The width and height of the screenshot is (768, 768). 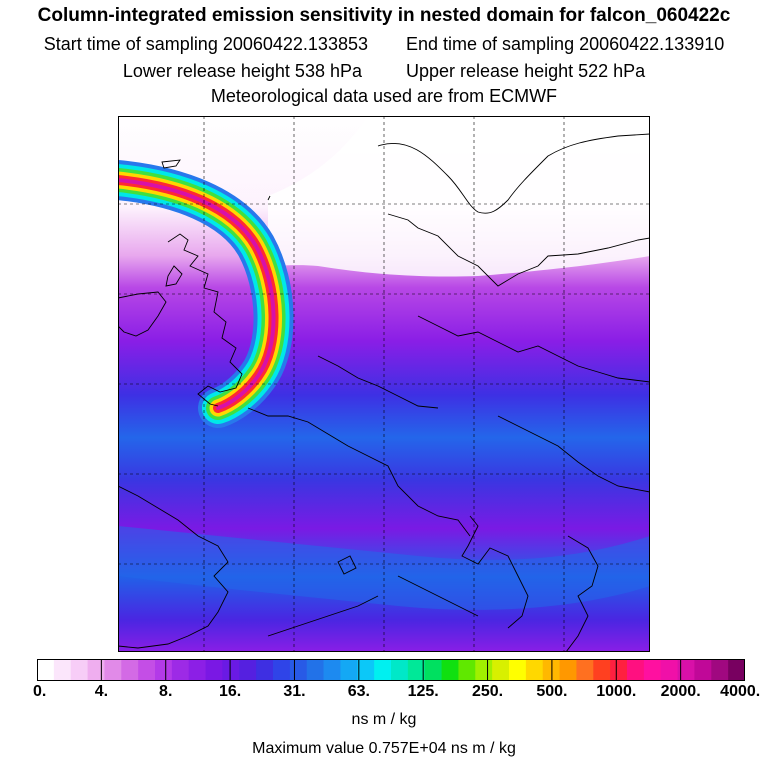 What do you see at coordinates (39, 691) in the screenshot?
I see `colorbar-tick-label: 0.` at bounding box center [39, 691].